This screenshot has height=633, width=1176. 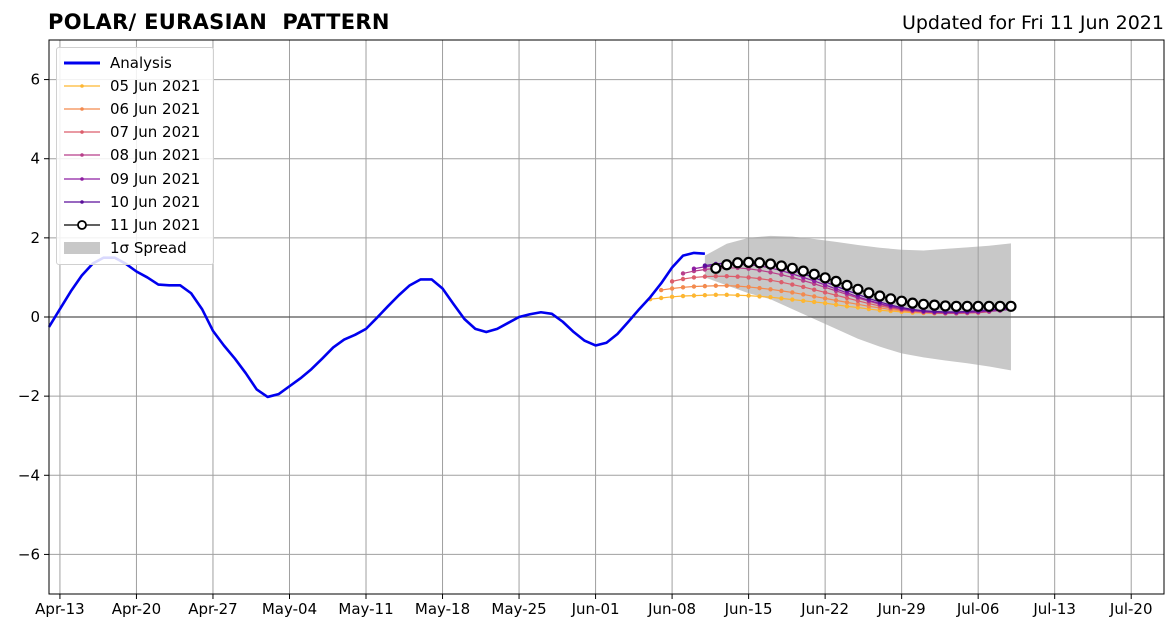 I want to click on legend-item: 10 Jun 2021, so click(x=137, y=201).